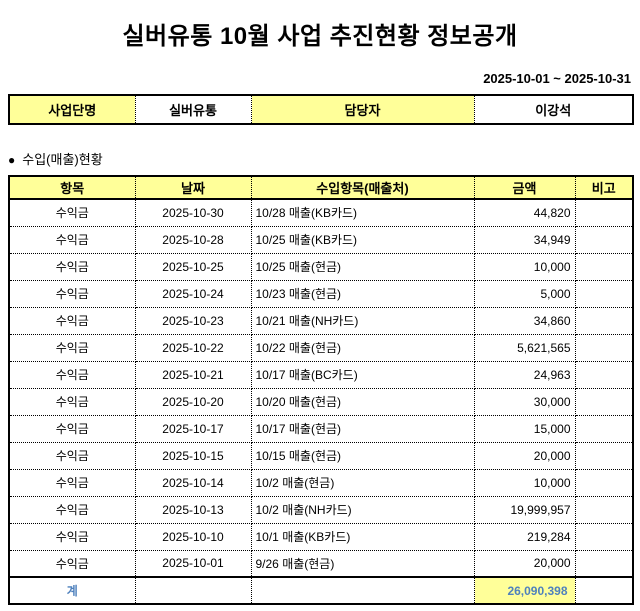  Describe the element at coordinates (604, 590) in the screenshot. I see `total-empty-note` at that location.